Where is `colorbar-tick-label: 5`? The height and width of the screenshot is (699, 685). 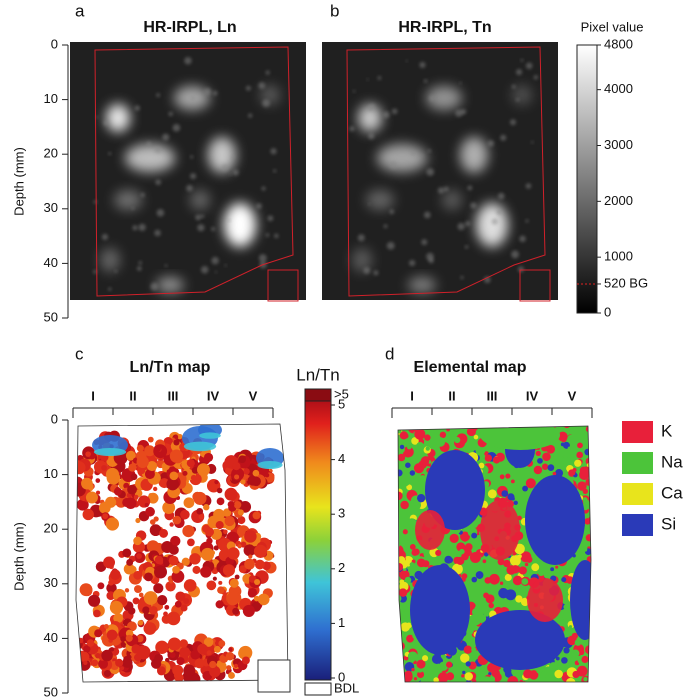 colorbar-tick-label: 5 is located at coordinates (341, 403).